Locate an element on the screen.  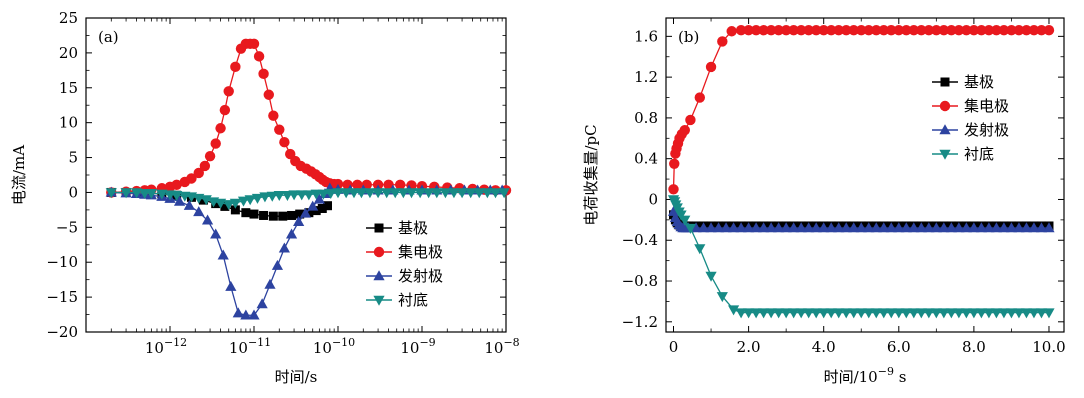
x-tick-label-exp: −8 is located at coordinates (511, 342).